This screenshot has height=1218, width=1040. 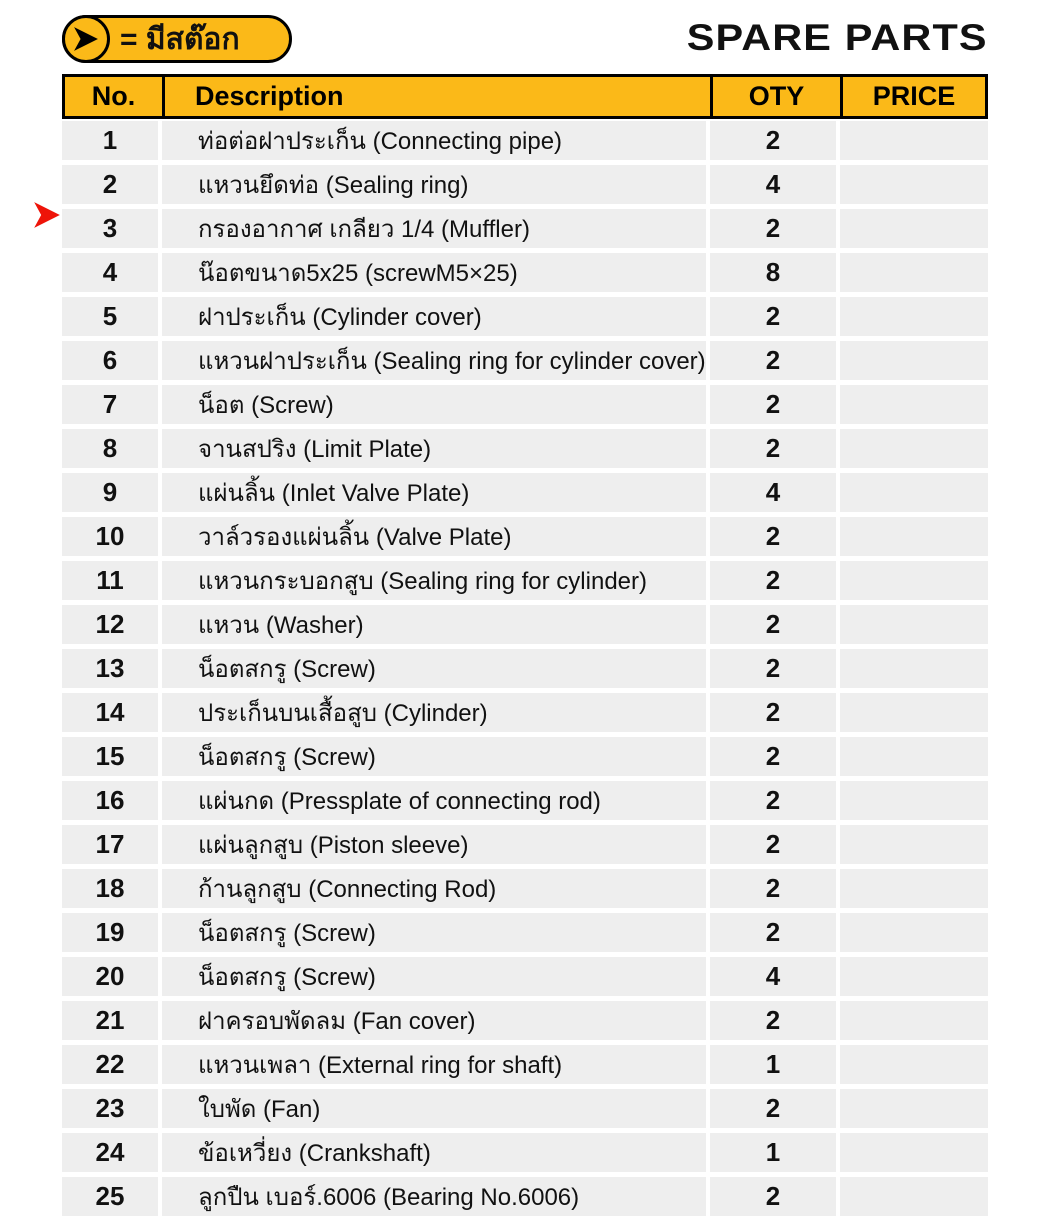 I want to click on row-description: ท่อต่อฝาประเก็น (Connecting pipe), so click(x=436, y=142).